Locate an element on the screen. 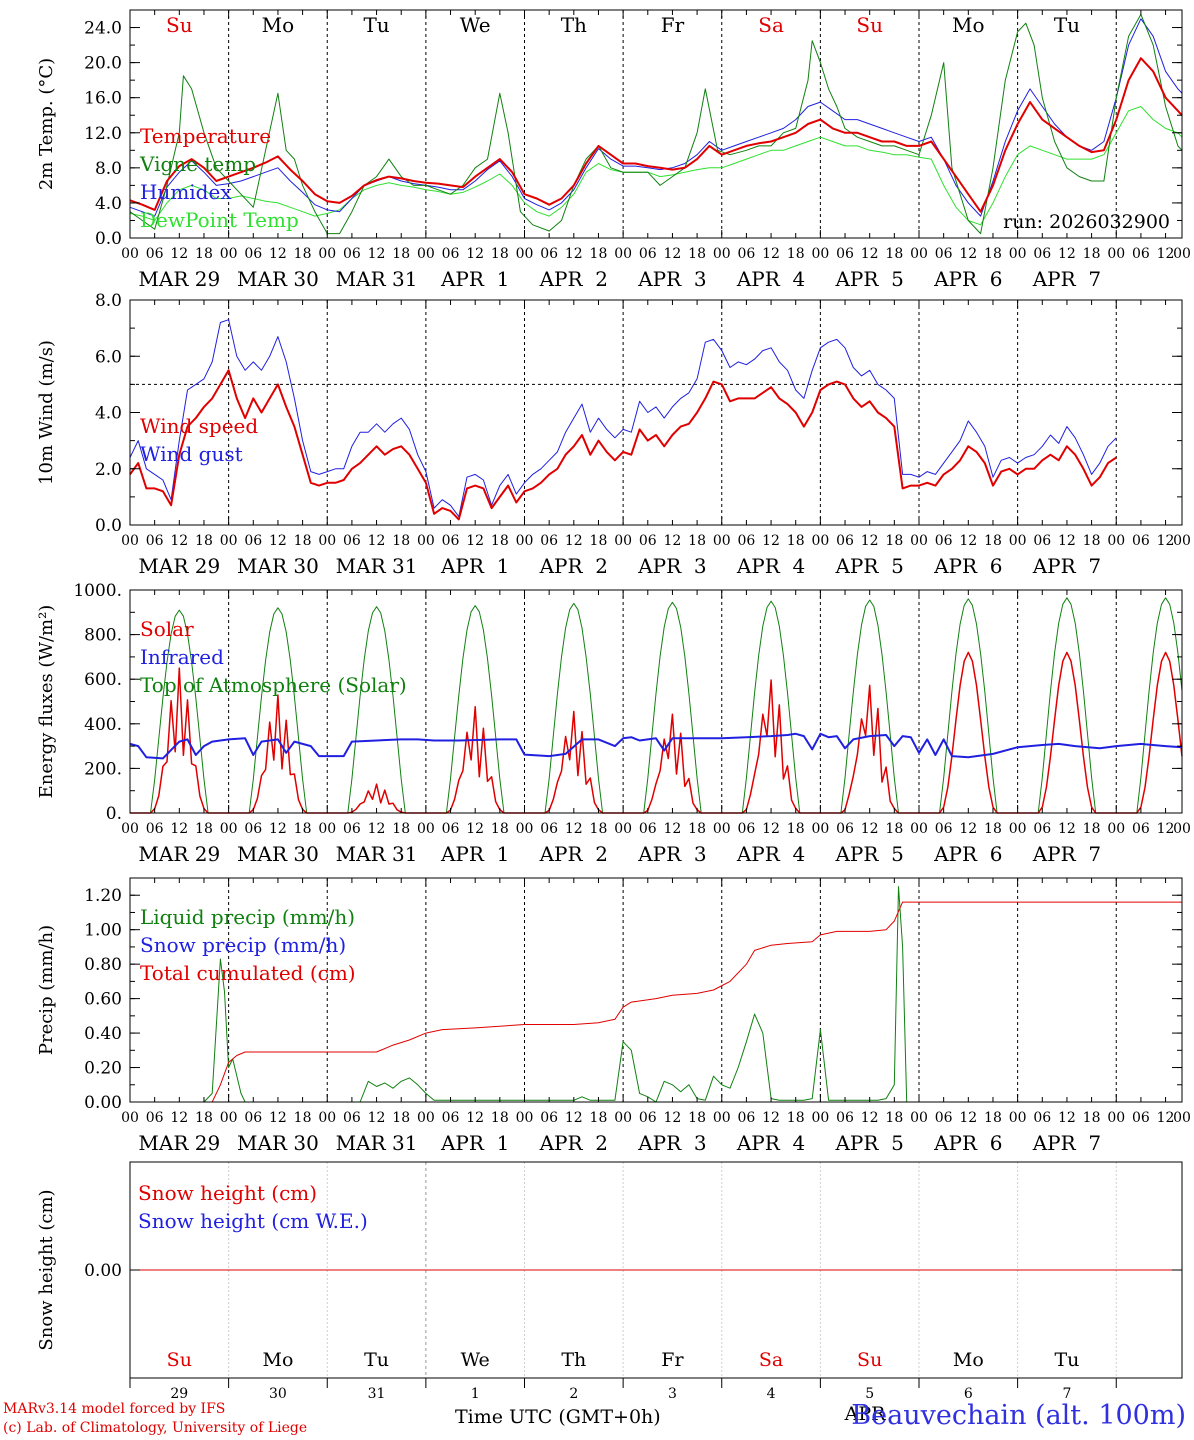 The height and width of the screenshot is (1440, 1194). series-vigne-temp is located at coordinates (656, 124).